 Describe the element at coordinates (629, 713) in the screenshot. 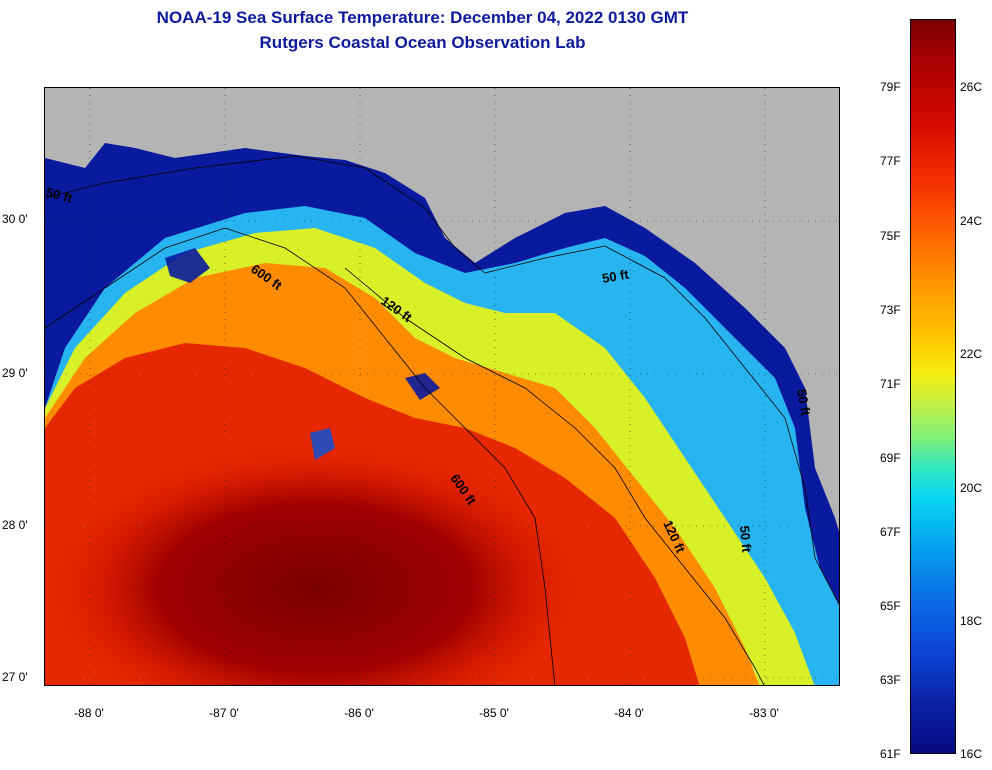

I see `longitude-label: -84 0'` at that location.